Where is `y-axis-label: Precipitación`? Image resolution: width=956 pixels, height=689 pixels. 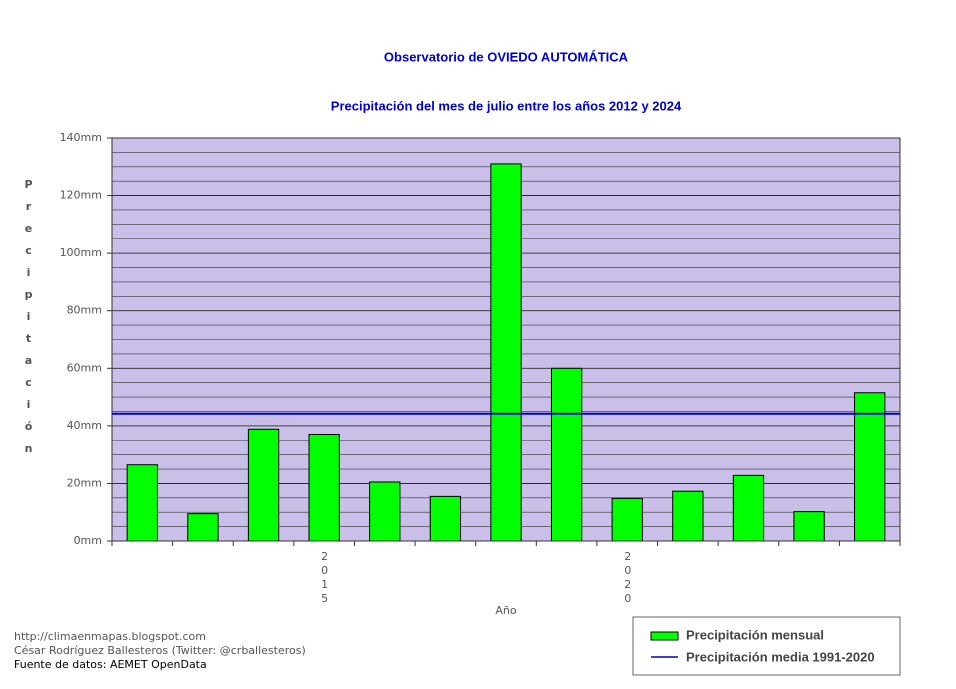
y-axis-label: Precipitación is located at coordinates (28, 321).